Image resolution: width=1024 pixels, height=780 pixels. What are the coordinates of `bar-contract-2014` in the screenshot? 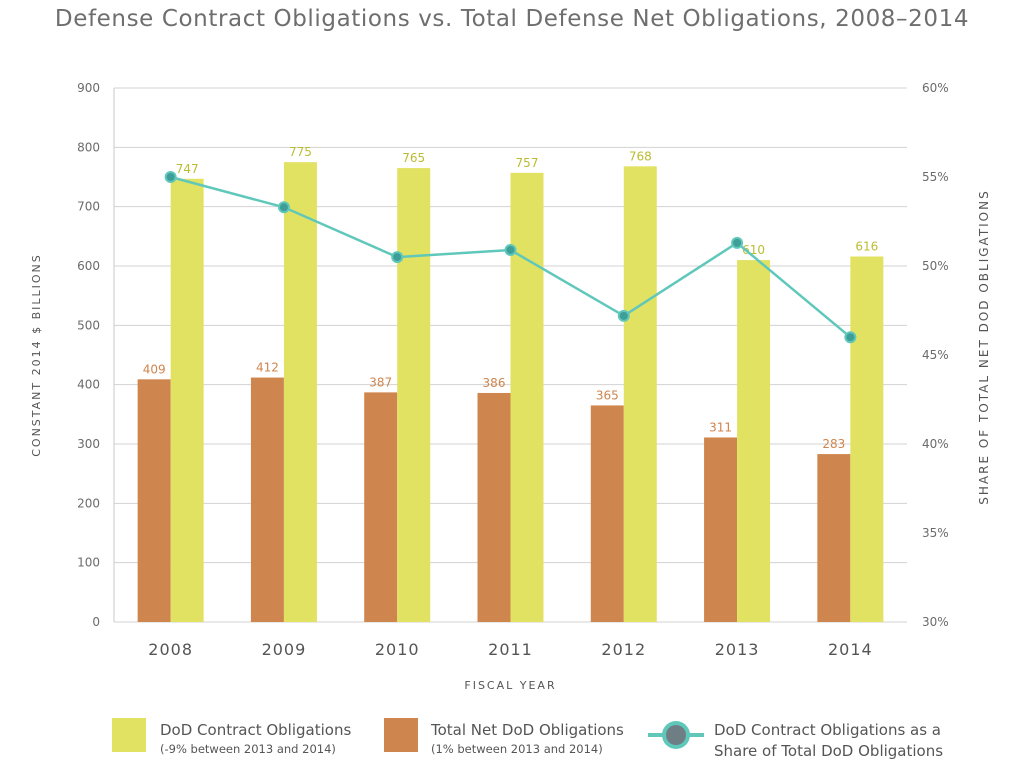 It's located at (867, 439).